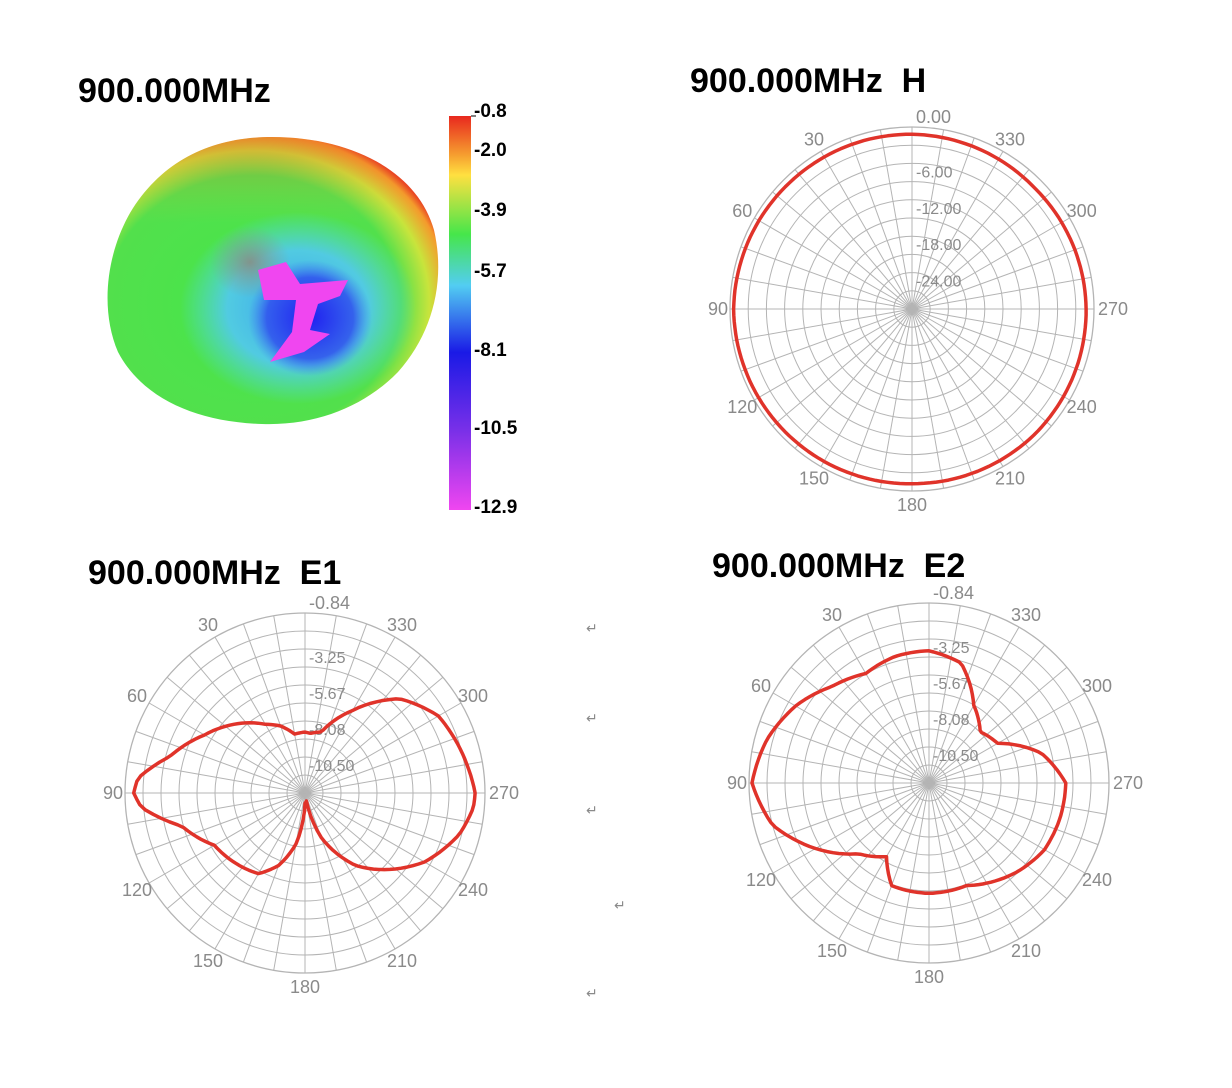 This screenshot has height=1088, width=1232. What do you see at coordinates (1082, 407) in the screenshot?
I see `angle-label: 240` at bounding box center [1082, 407].